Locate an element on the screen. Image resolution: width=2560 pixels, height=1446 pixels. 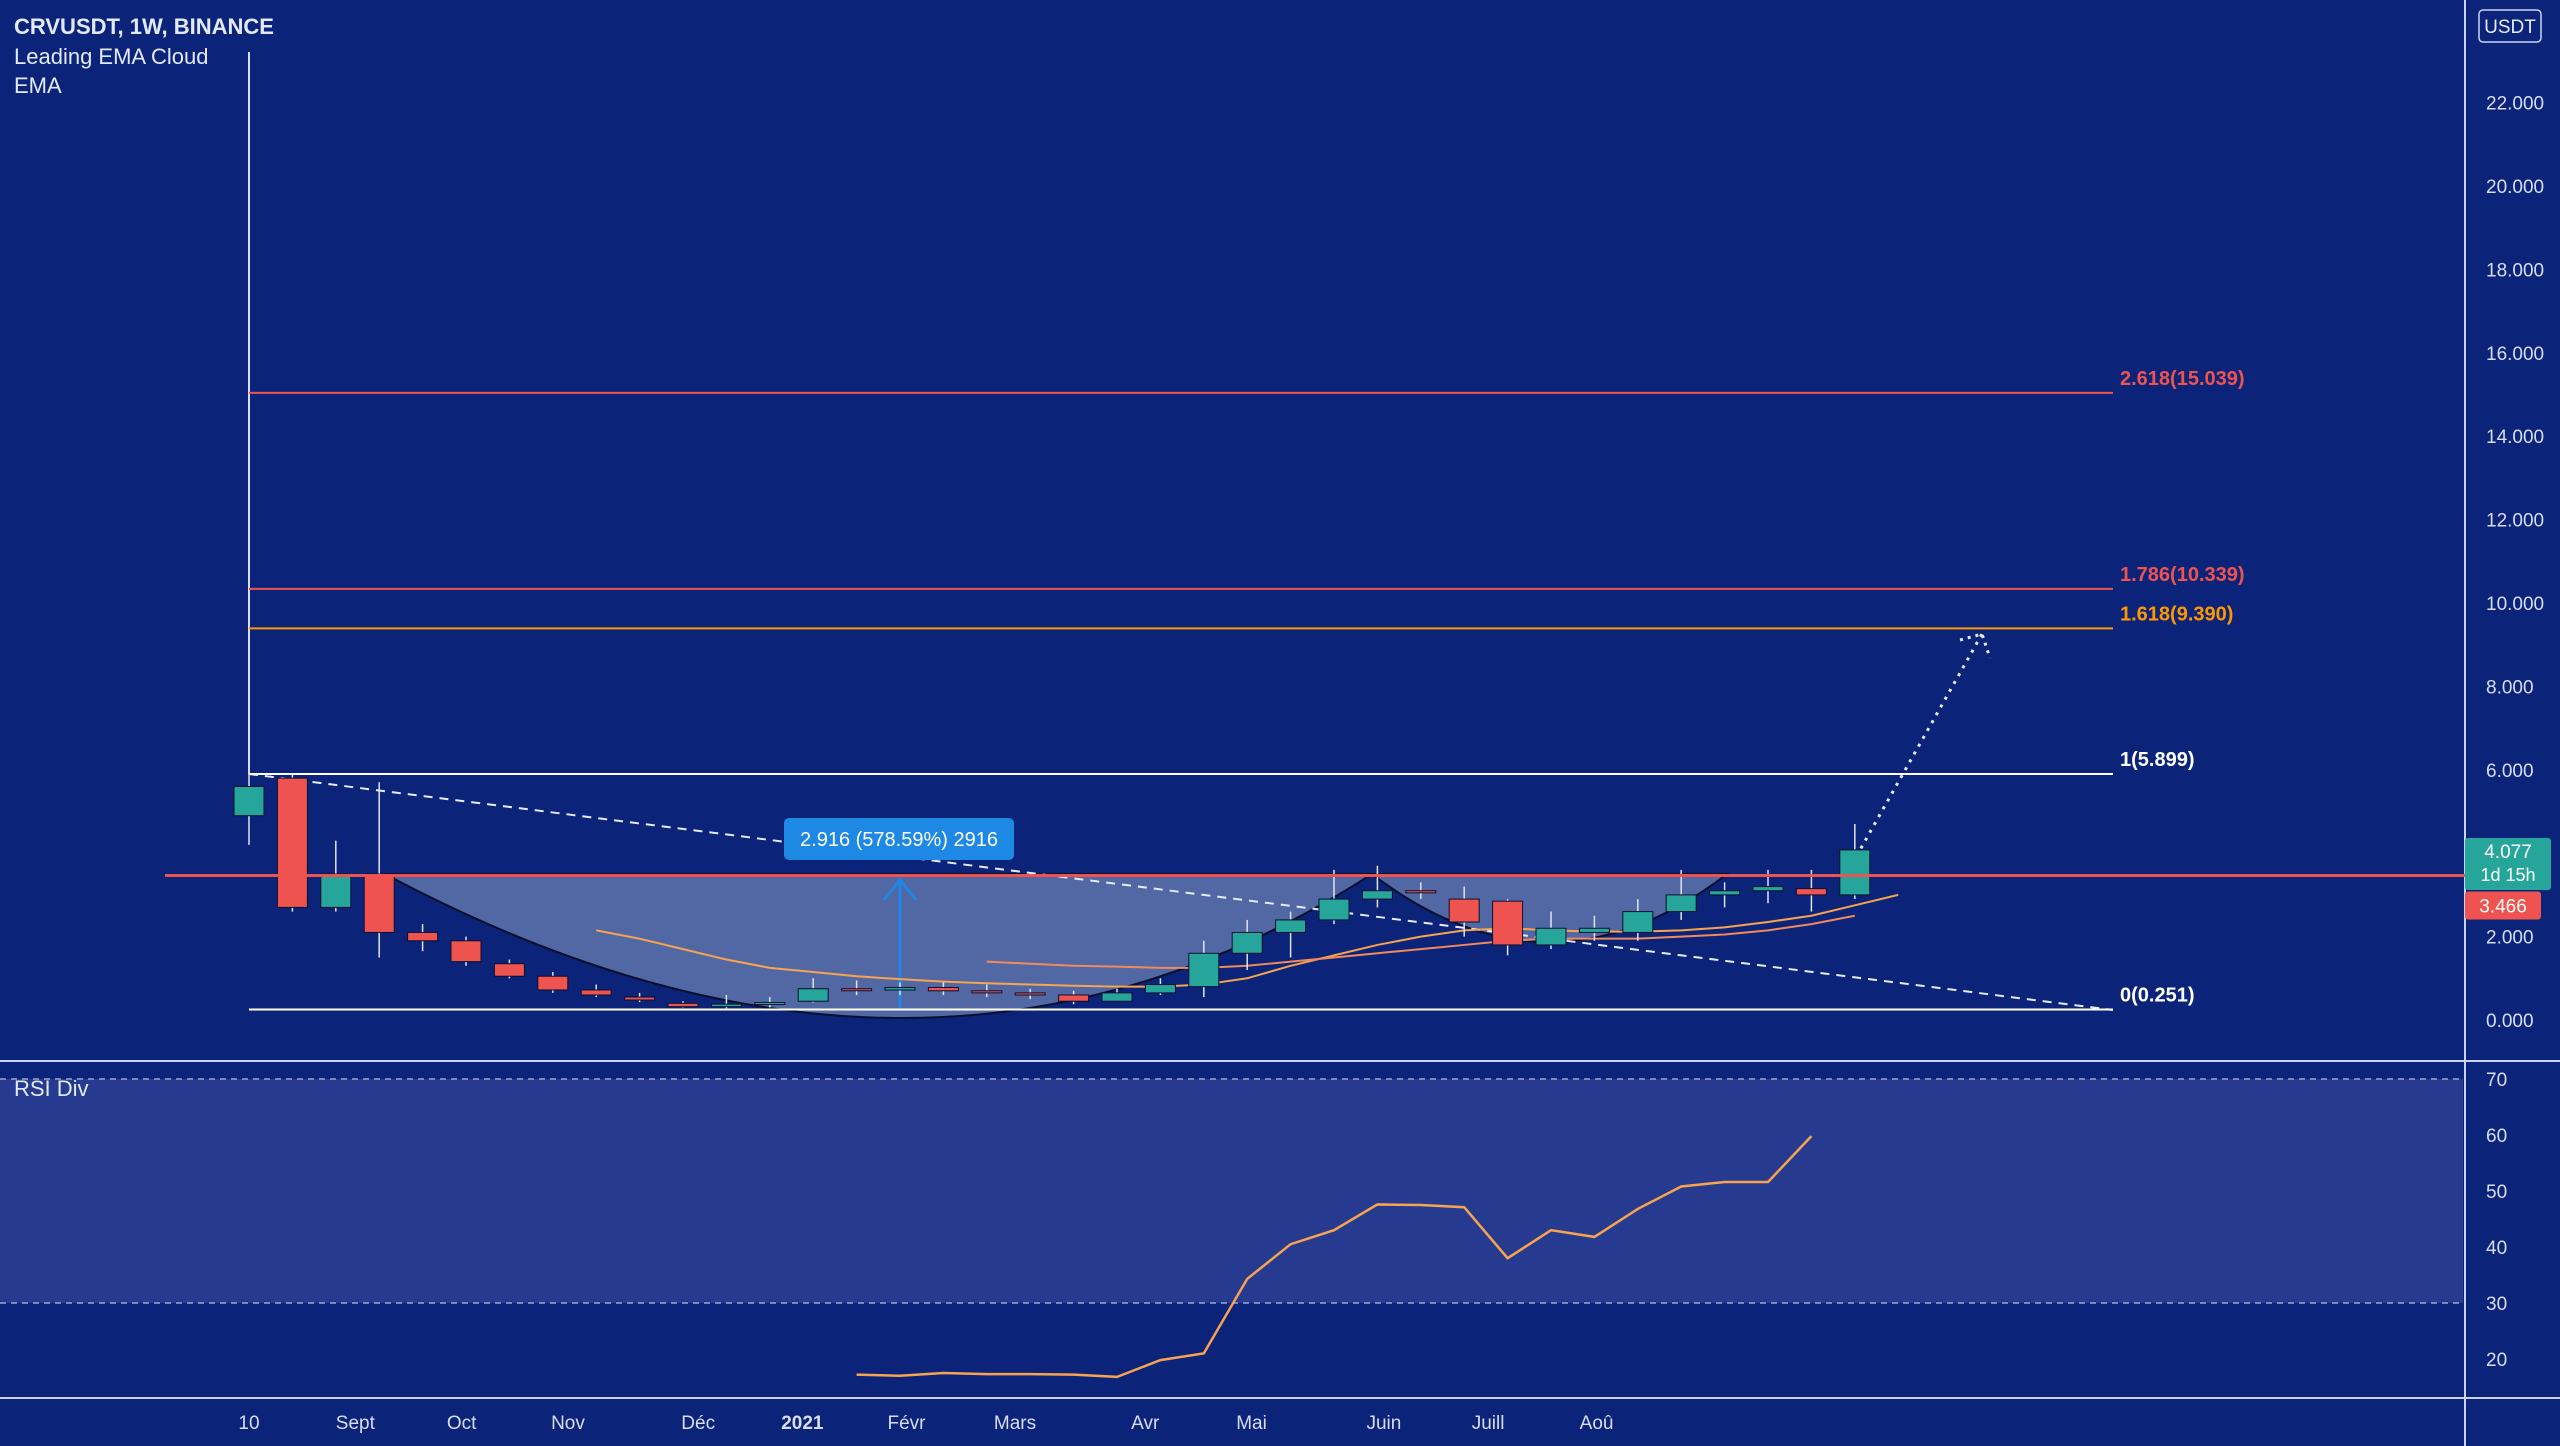
fib-level-label: 1.618(9.390) is located at coordinates (2176, 614).